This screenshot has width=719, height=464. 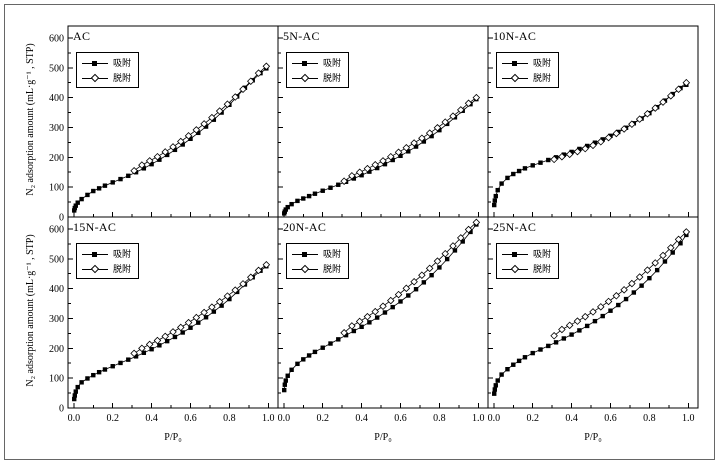 I want to click on svg-text: 100, so click(x=56, y=379).